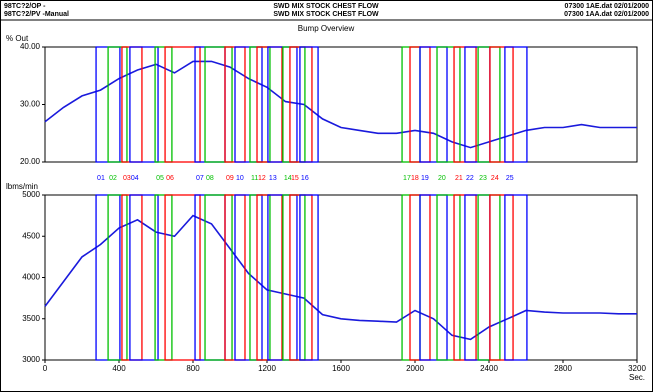  Describe the element at coordinates (637, 368) in the screenshot. I see `x-tick-label: 3200` at that location.